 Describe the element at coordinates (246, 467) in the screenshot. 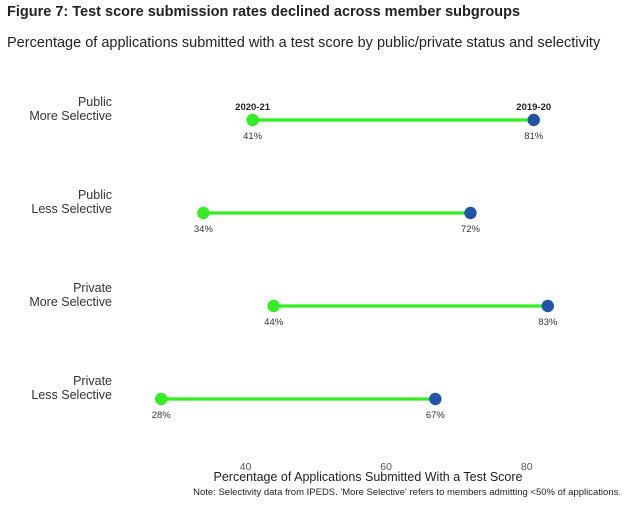

I see `x-tick-label: 40` at that location.